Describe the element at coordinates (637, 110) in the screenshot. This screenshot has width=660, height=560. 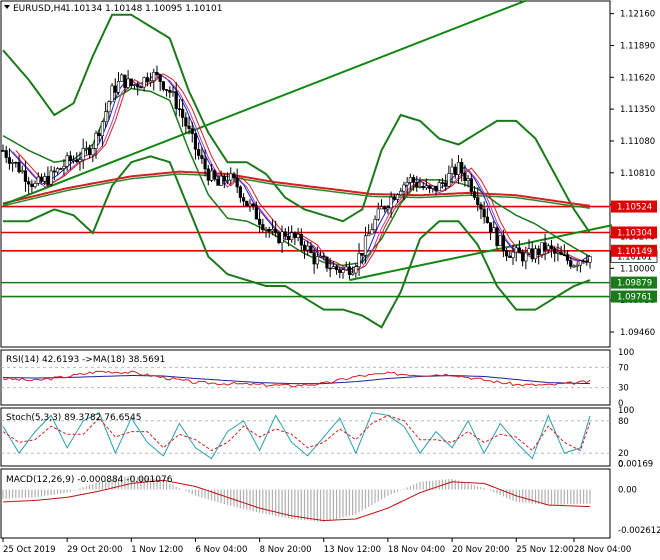
I see `price-tick-label: 1.11350` at that location.